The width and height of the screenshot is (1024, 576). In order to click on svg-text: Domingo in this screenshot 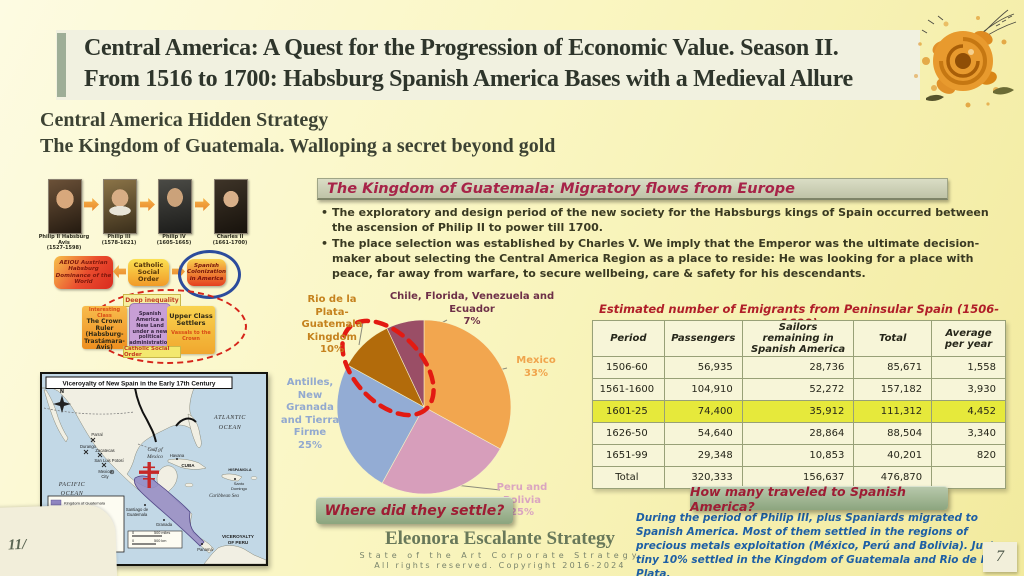, I will do `click(239, 488)`.